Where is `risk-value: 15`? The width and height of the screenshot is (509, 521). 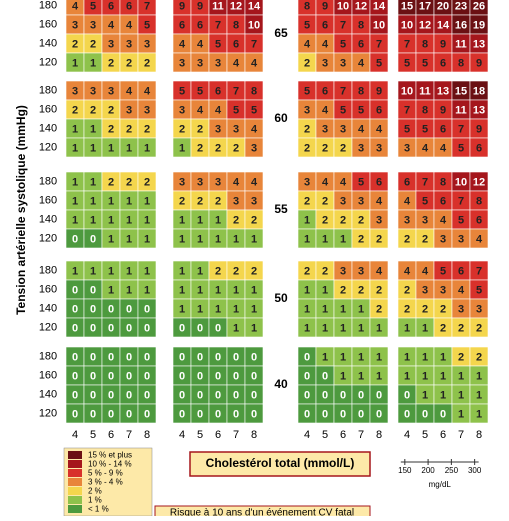
risk-value: 15 is located at coordinates (407, 6).